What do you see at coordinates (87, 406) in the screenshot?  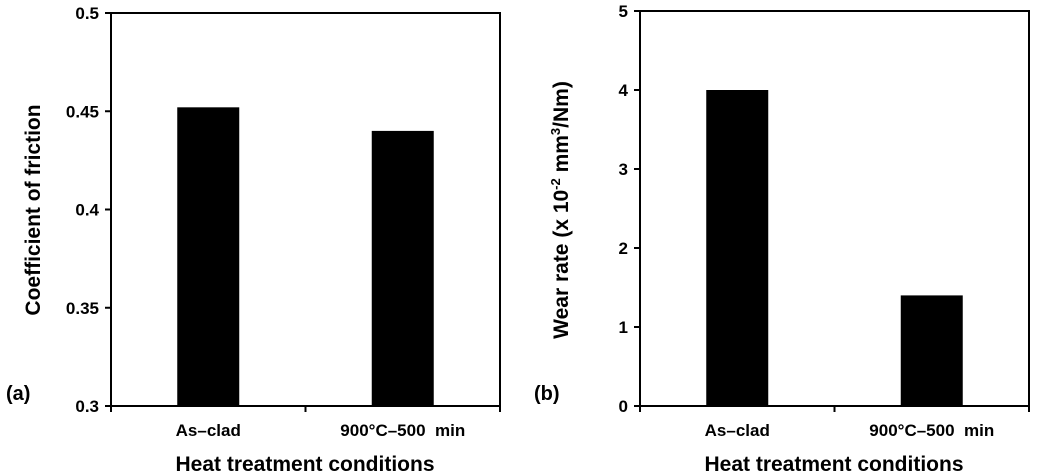 I see `chart-a-y-tick-label: 0.3` at bounding box center [87, 406].